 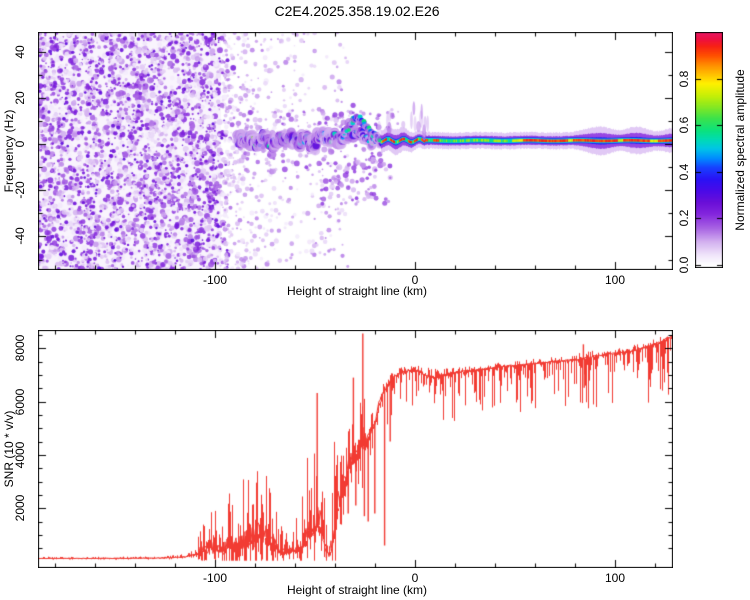 What do you see at coordinates (684, 78) in the screenshot?
I see `colorbar-tick-label: 0.8` at bounding box center [684, 78].